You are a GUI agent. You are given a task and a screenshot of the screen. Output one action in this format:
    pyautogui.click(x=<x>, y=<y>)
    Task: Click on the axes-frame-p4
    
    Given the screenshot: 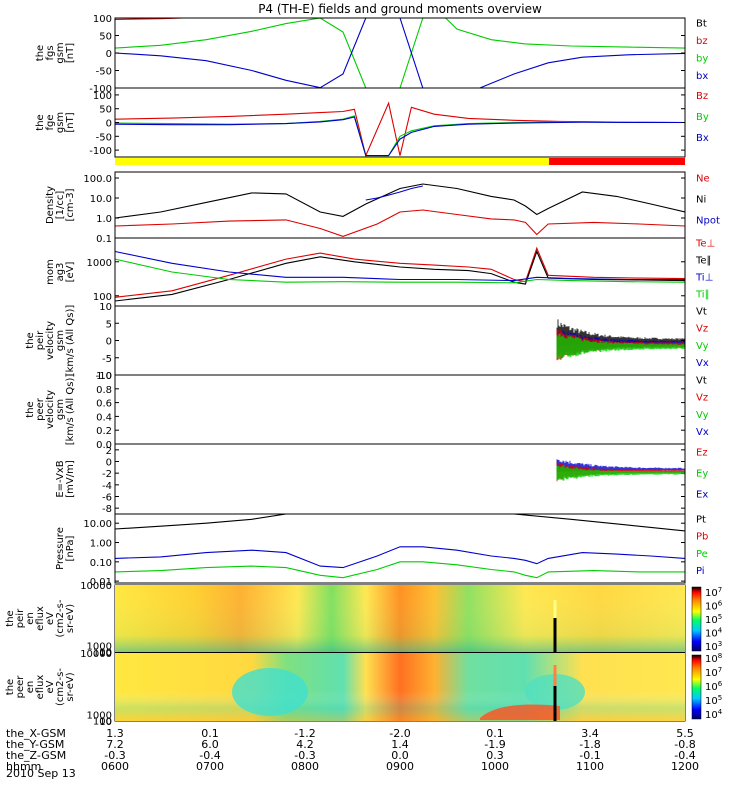 What is the action you would take?
    pyautogui.click(x=400, y=272)
    